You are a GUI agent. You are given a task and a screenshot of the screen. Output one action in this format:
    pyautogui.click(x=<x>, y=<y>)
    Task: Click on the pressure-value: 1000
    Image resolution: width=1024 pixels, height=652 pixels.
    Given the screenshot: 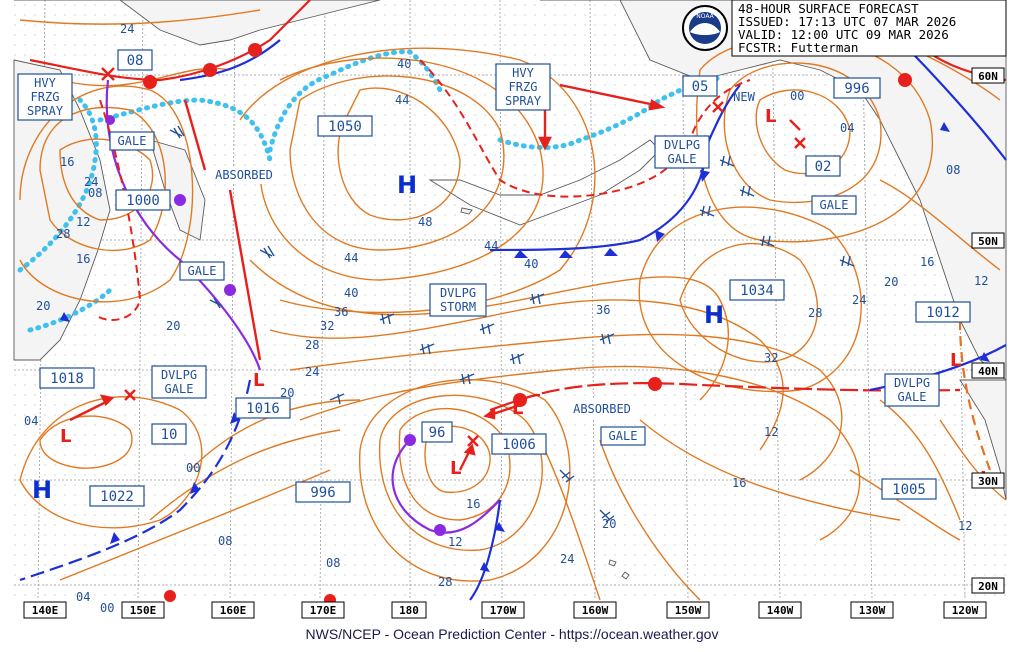 What is the action you would take?
    pyautogui.click(x=143, y=201)
    